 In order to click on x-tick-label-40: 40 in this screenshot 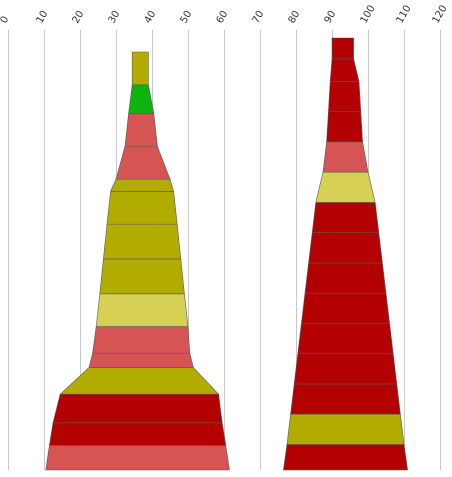, I will do `click(151, 17)`.